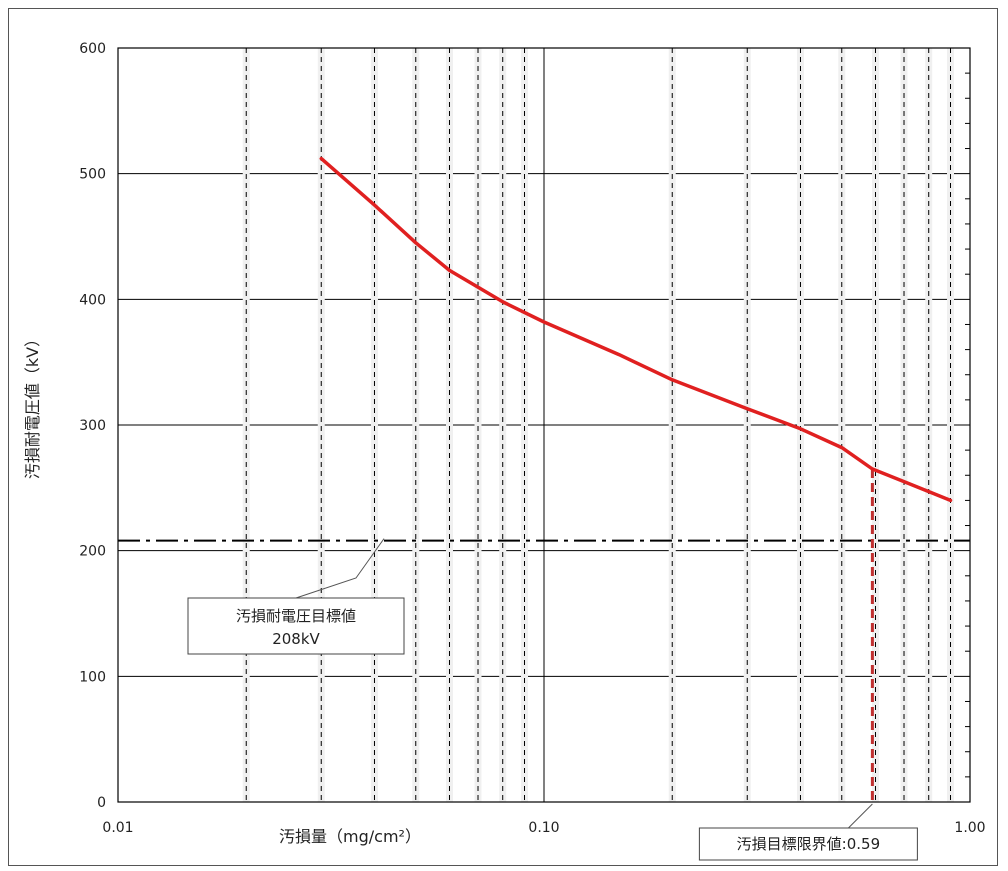 This screenshot has height=871, width=1008. Describe the element at coordinates (92, 49) in the screenshot. I see `y-tick-label: 600` at that location.